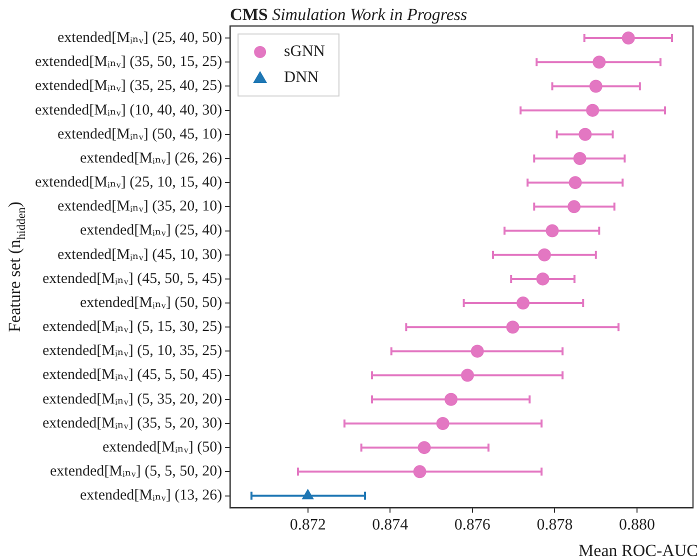 The height and width of the screenshot is (560, 700). I want to click on x-tick-label: 0.880, so click(637, 525).